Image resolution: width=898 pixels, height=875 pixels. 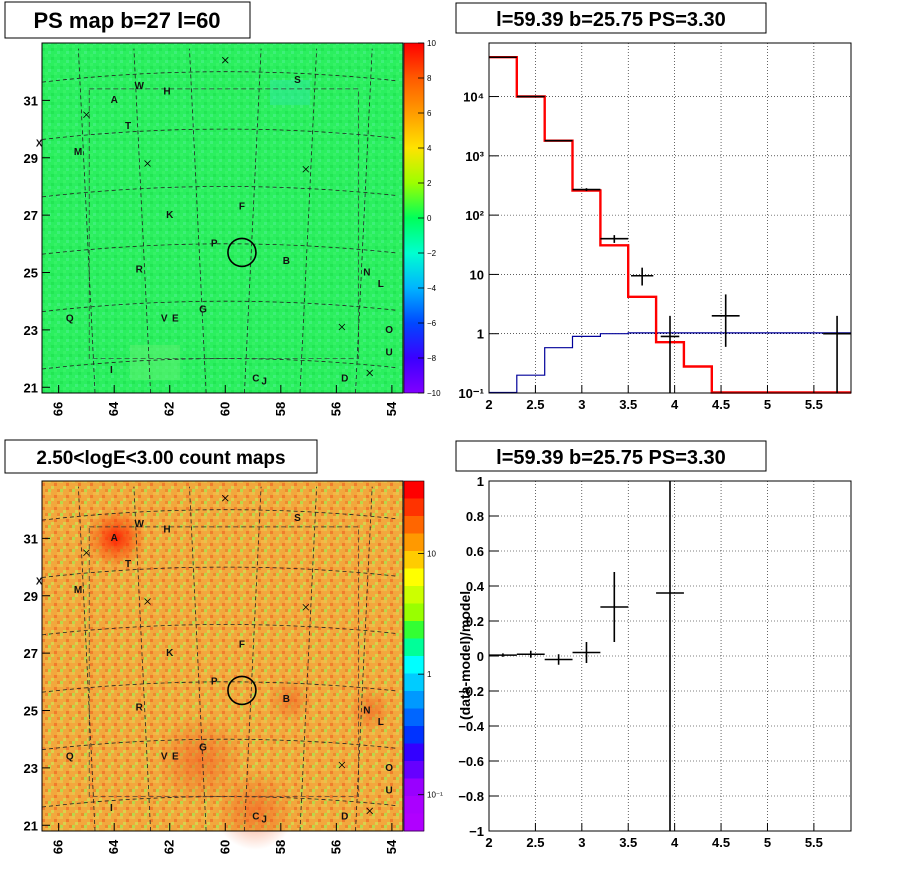 What do you see at coordinates (535, 842) in the screenshot?
I see `x-tick-label: 2.5` at bounding box center [535, 842].